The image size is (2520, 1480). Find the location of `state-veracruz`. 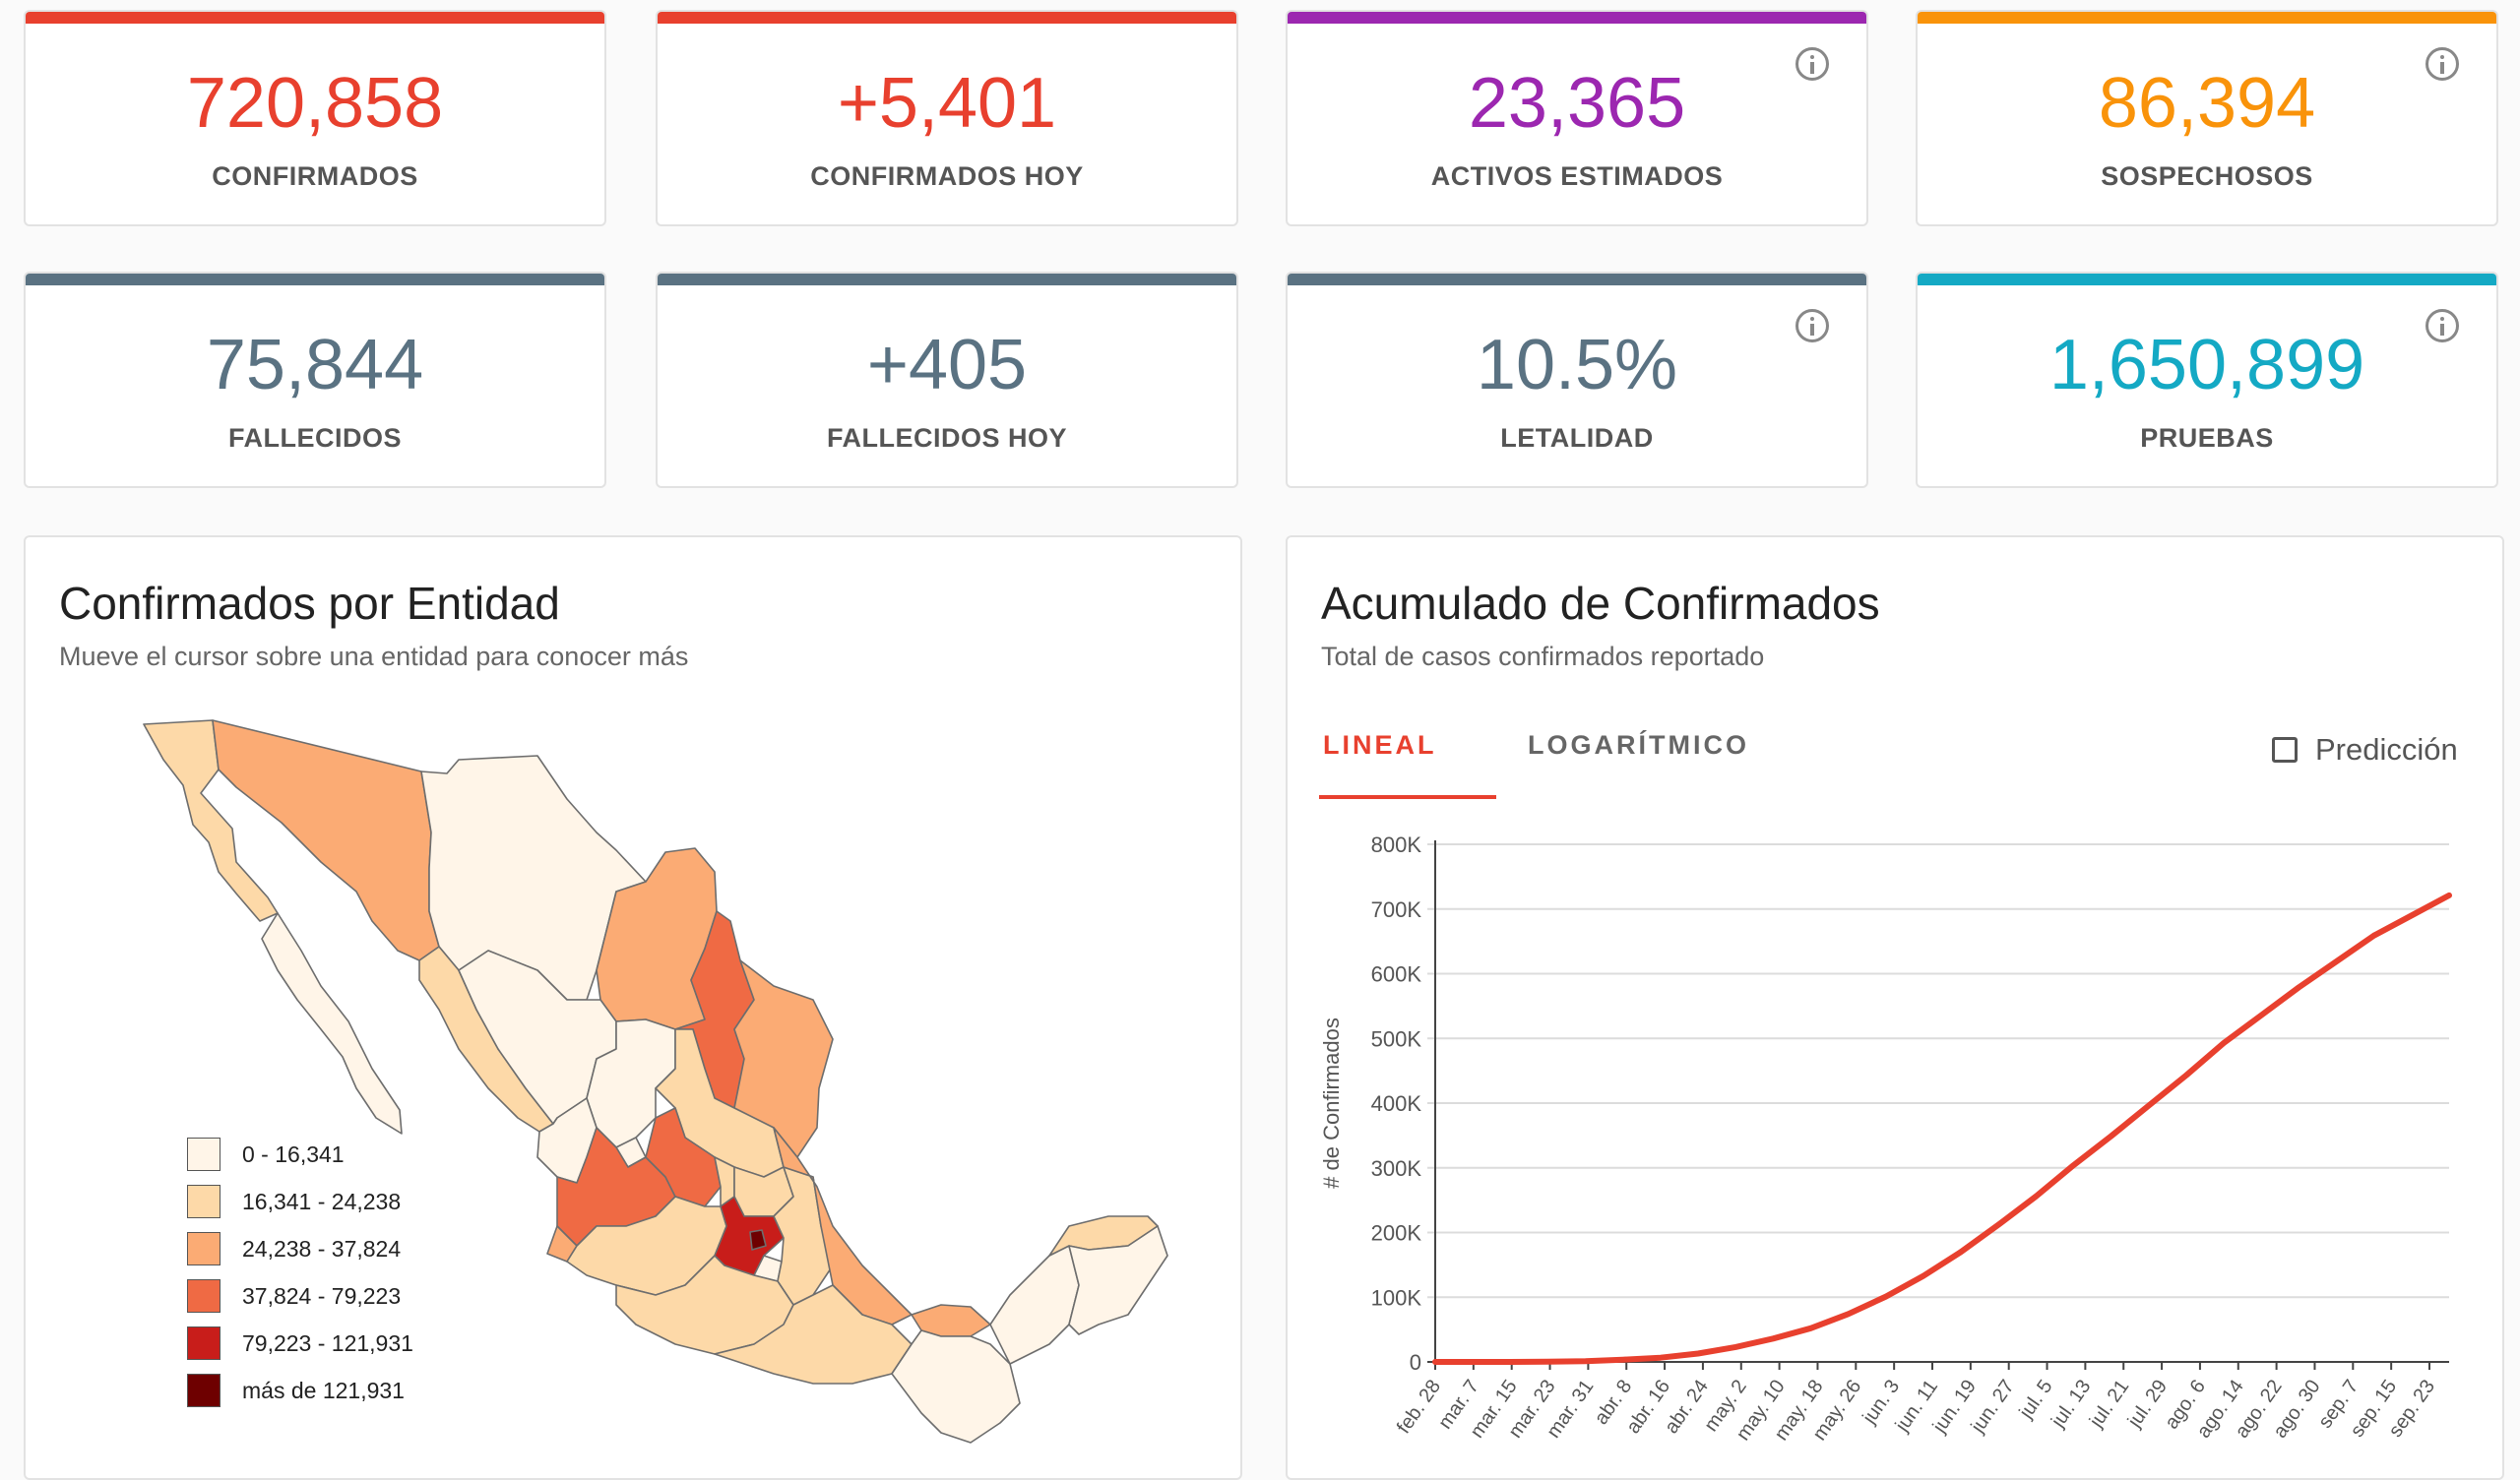

state-veracruz is located at coordinates (843, 1226).